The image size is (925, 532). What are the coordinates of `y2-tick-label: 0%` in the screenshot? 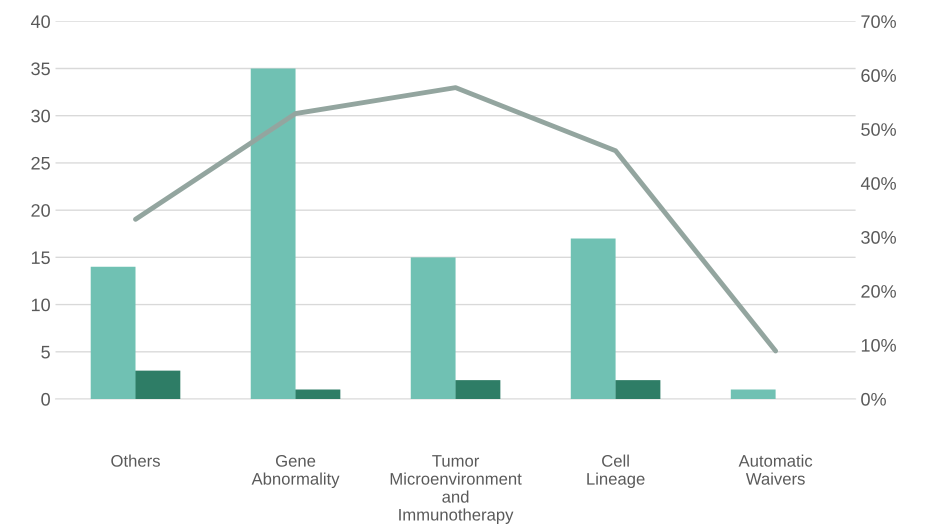 It's located at (873, 399).